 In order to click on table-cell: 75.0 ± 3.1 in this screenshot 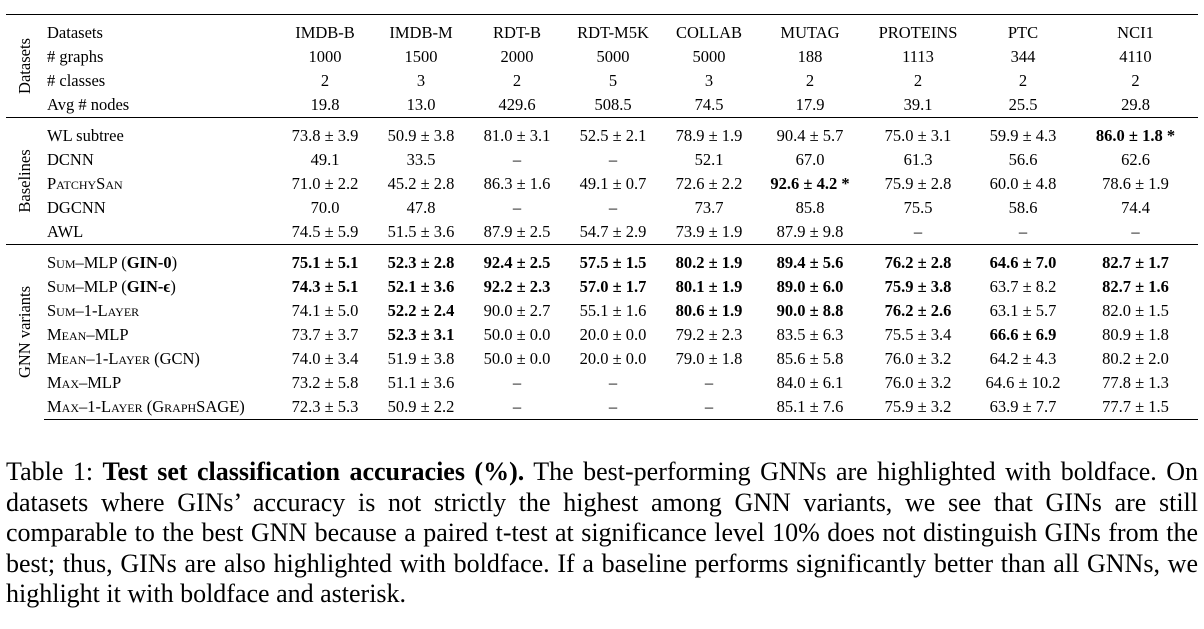, I will do `click(918, 132)`.